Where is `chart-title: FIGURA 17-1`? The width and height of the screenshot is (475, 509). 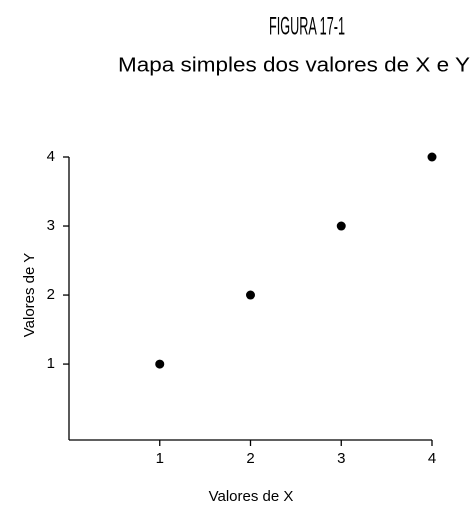 chart-title: FIGURA 17-1 is located at coordinates (307, 27).